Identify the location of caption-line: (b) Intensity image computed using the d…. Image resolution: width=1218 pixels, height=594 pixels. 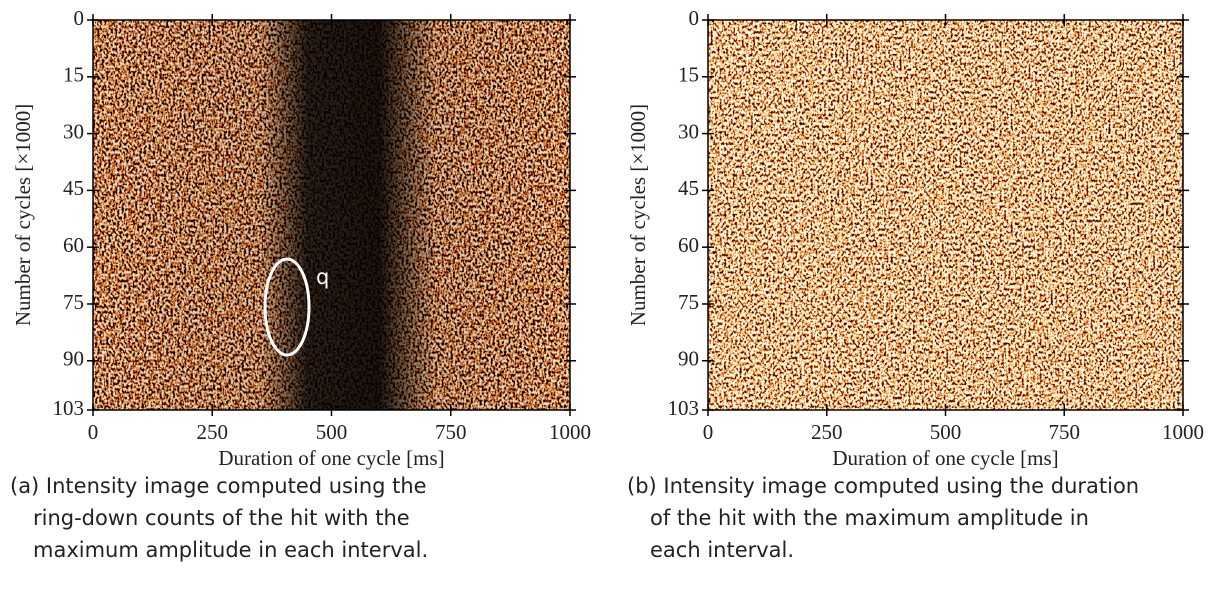
(883, 486).